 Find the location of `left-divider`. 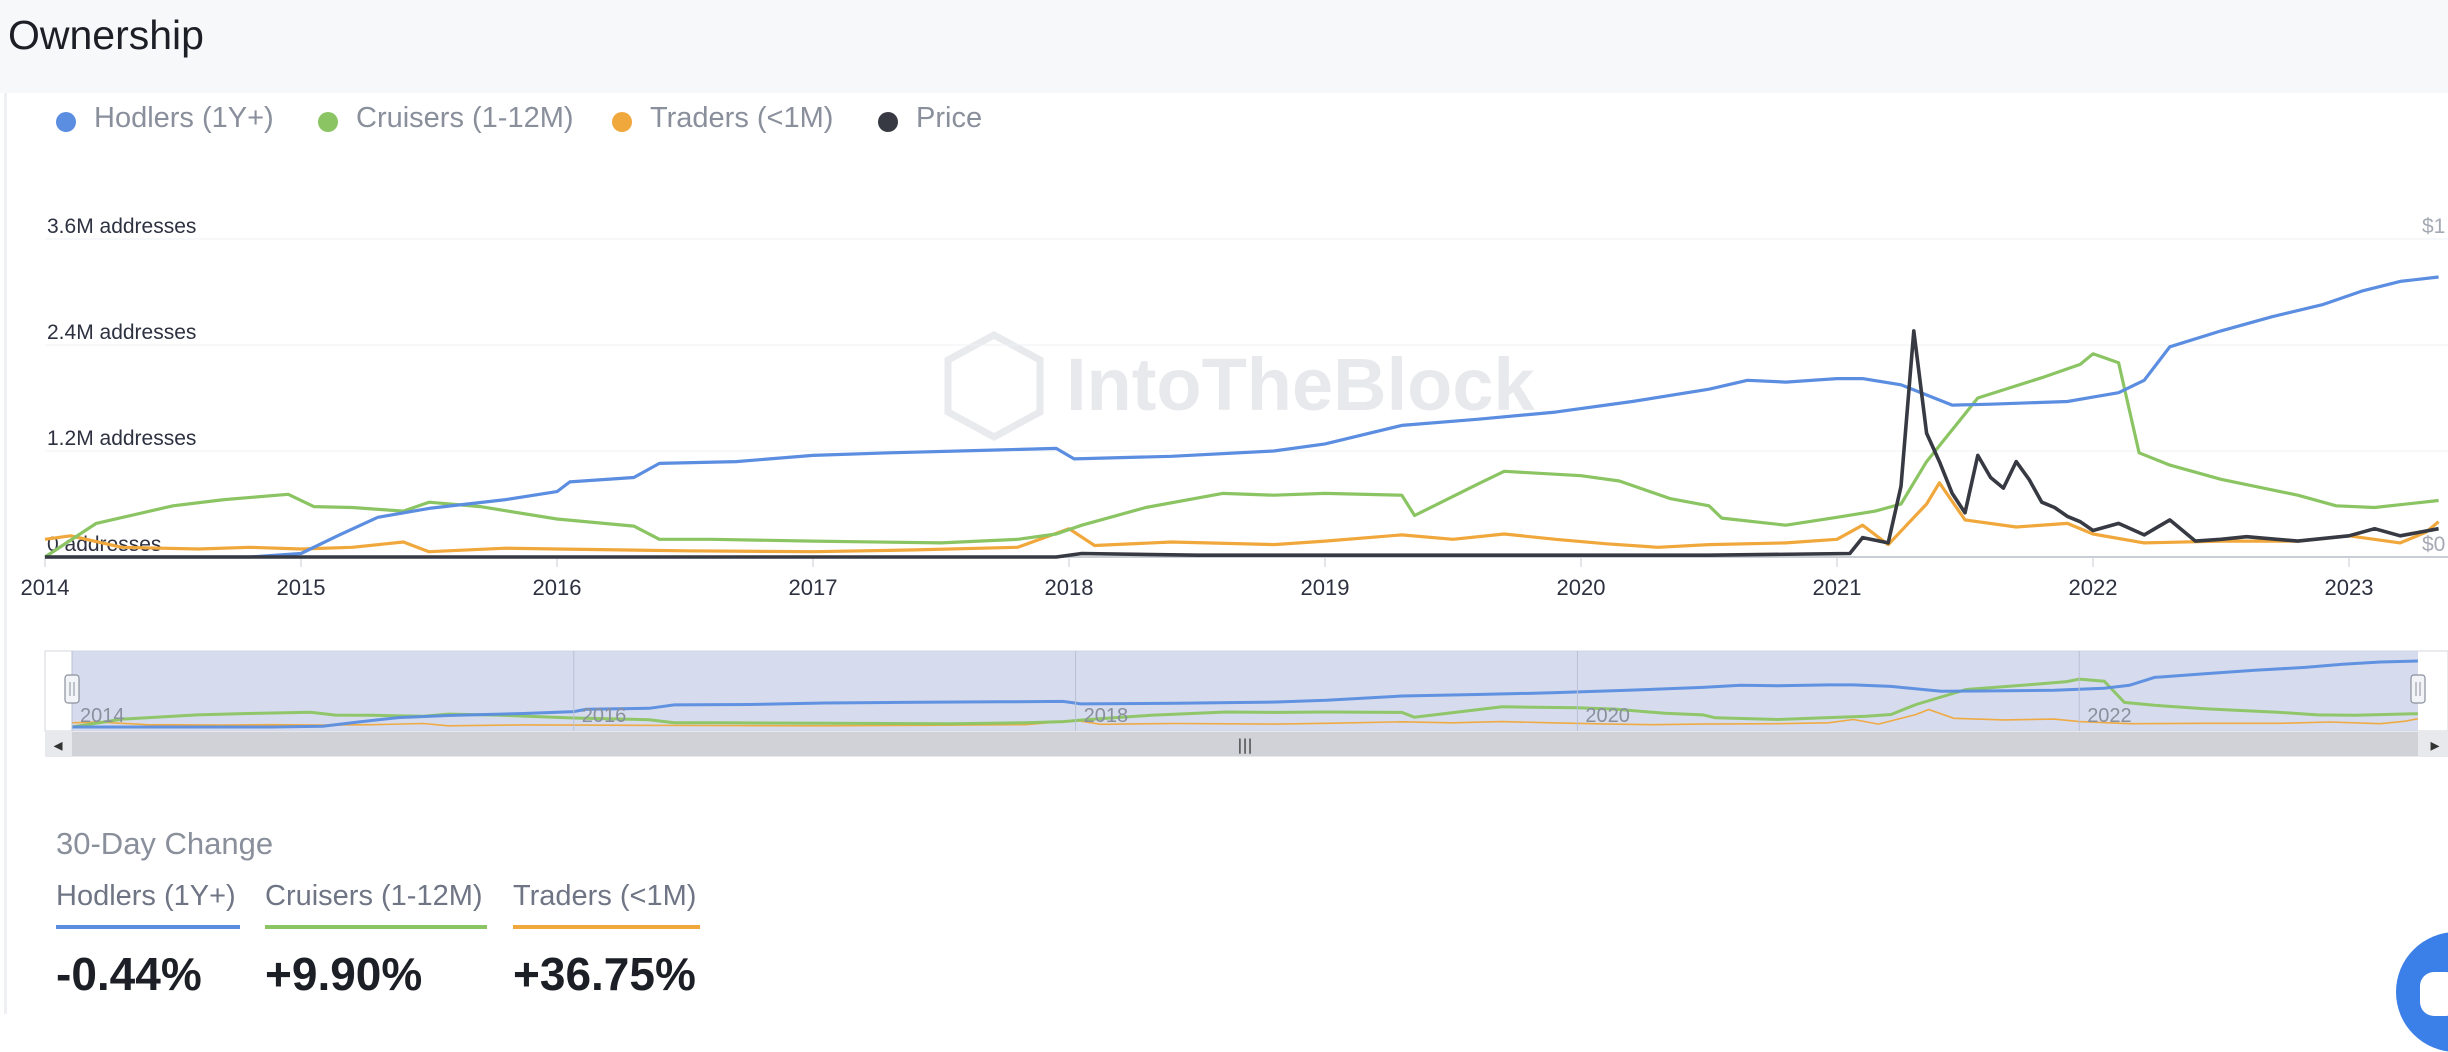

left-divider is located at coordinates (5, 553).